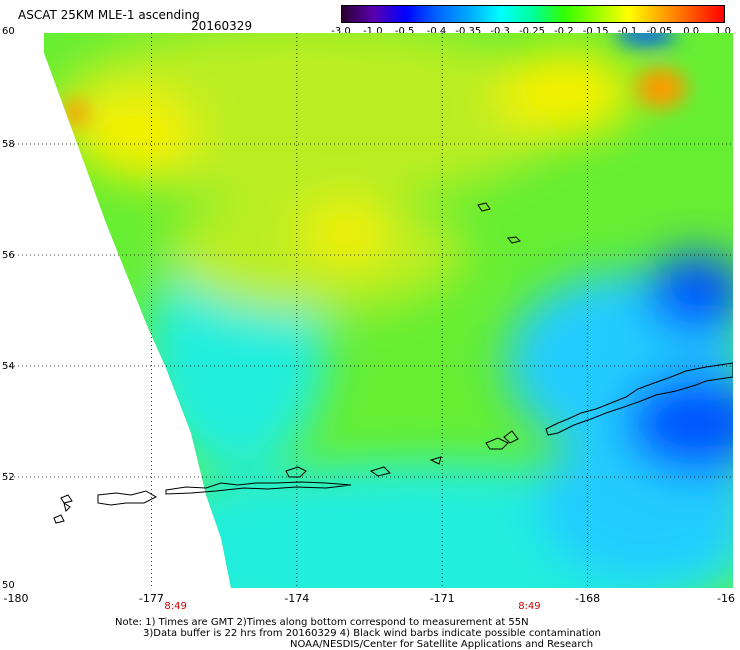 The width and height of the screenshot is (740, 650). What do you see at coordinates (661, 88) in the screenshot?
I see `field-orange-ne` at bounding box center [661, 88].